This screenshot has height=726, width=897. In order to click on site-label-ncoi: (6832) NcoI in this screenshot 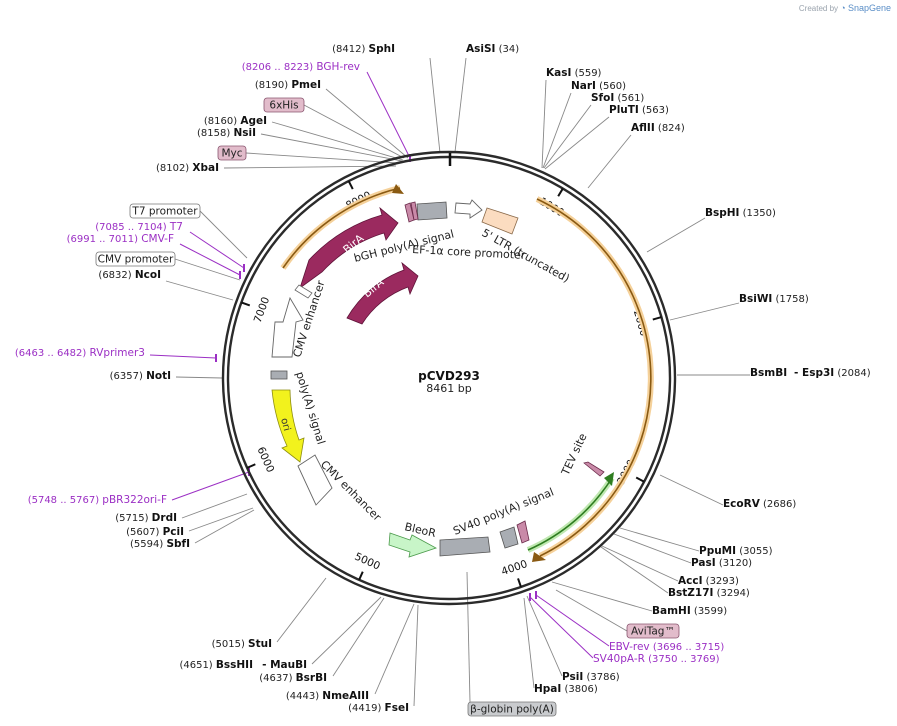, I will do `click(129, 275)`.